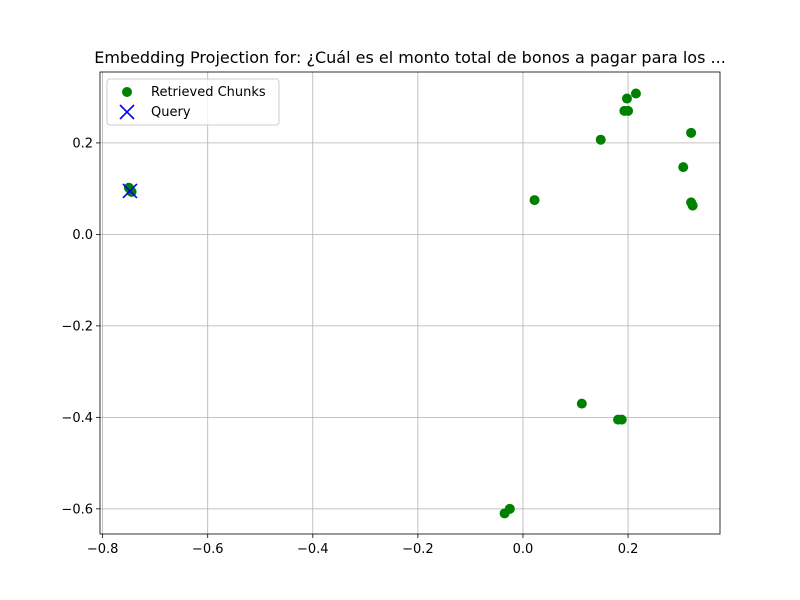 This screenshot has height=600, width=800. What do you see at coordinates (313, 549) in the screenshot?
I see `x-tick-label: −0.4` at bounding box center [313, 549].